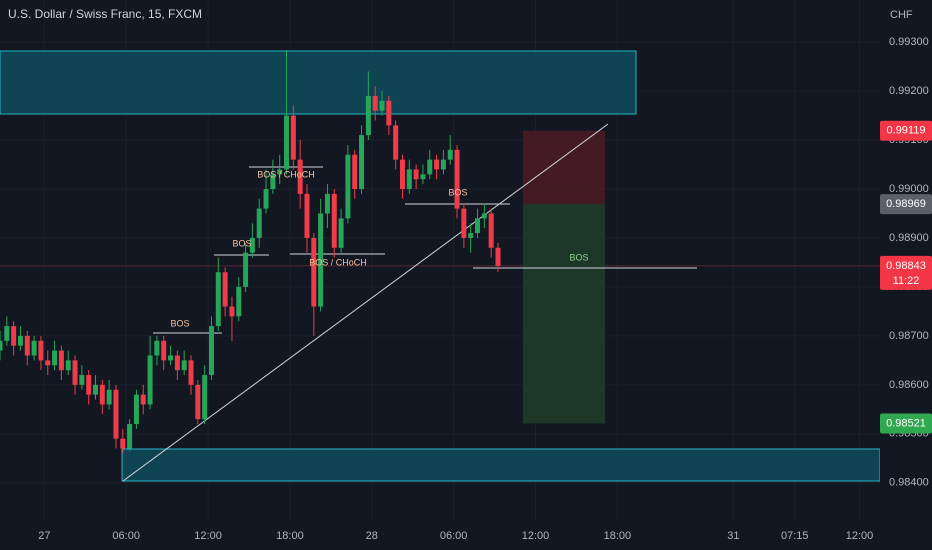 The height and width of the screenshot is (550, 932). Describe the element at coordinates (564, 167) in the screenshot. I see `stop-zone` at that location.